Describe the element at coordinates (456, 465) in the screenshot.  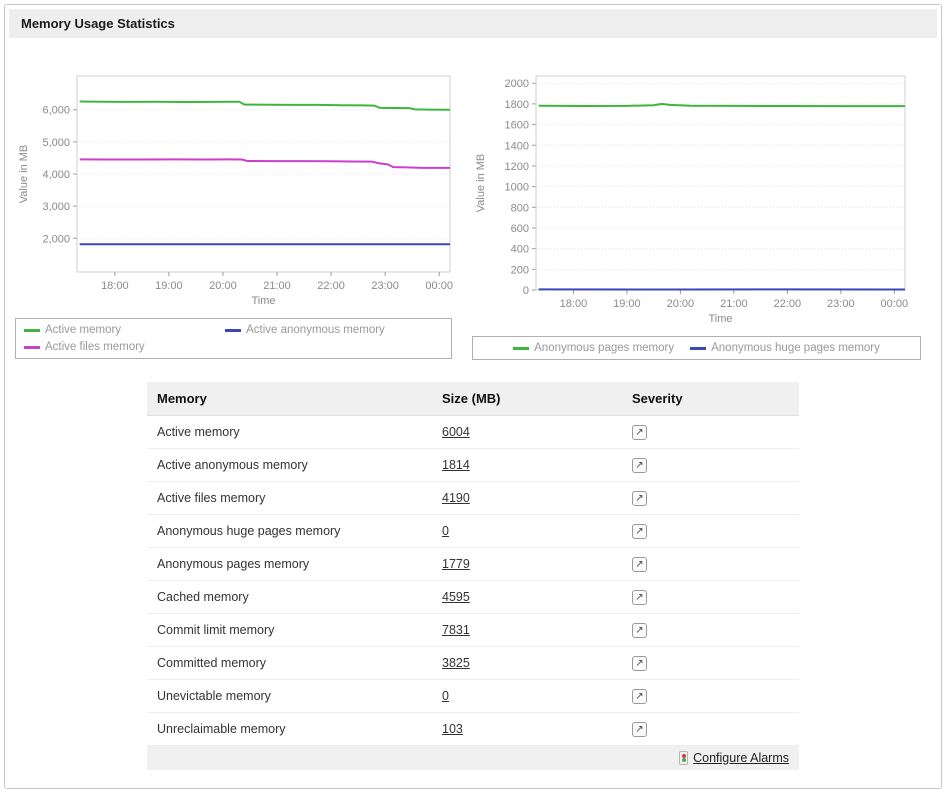
I see `size-link: 1814` at that location.